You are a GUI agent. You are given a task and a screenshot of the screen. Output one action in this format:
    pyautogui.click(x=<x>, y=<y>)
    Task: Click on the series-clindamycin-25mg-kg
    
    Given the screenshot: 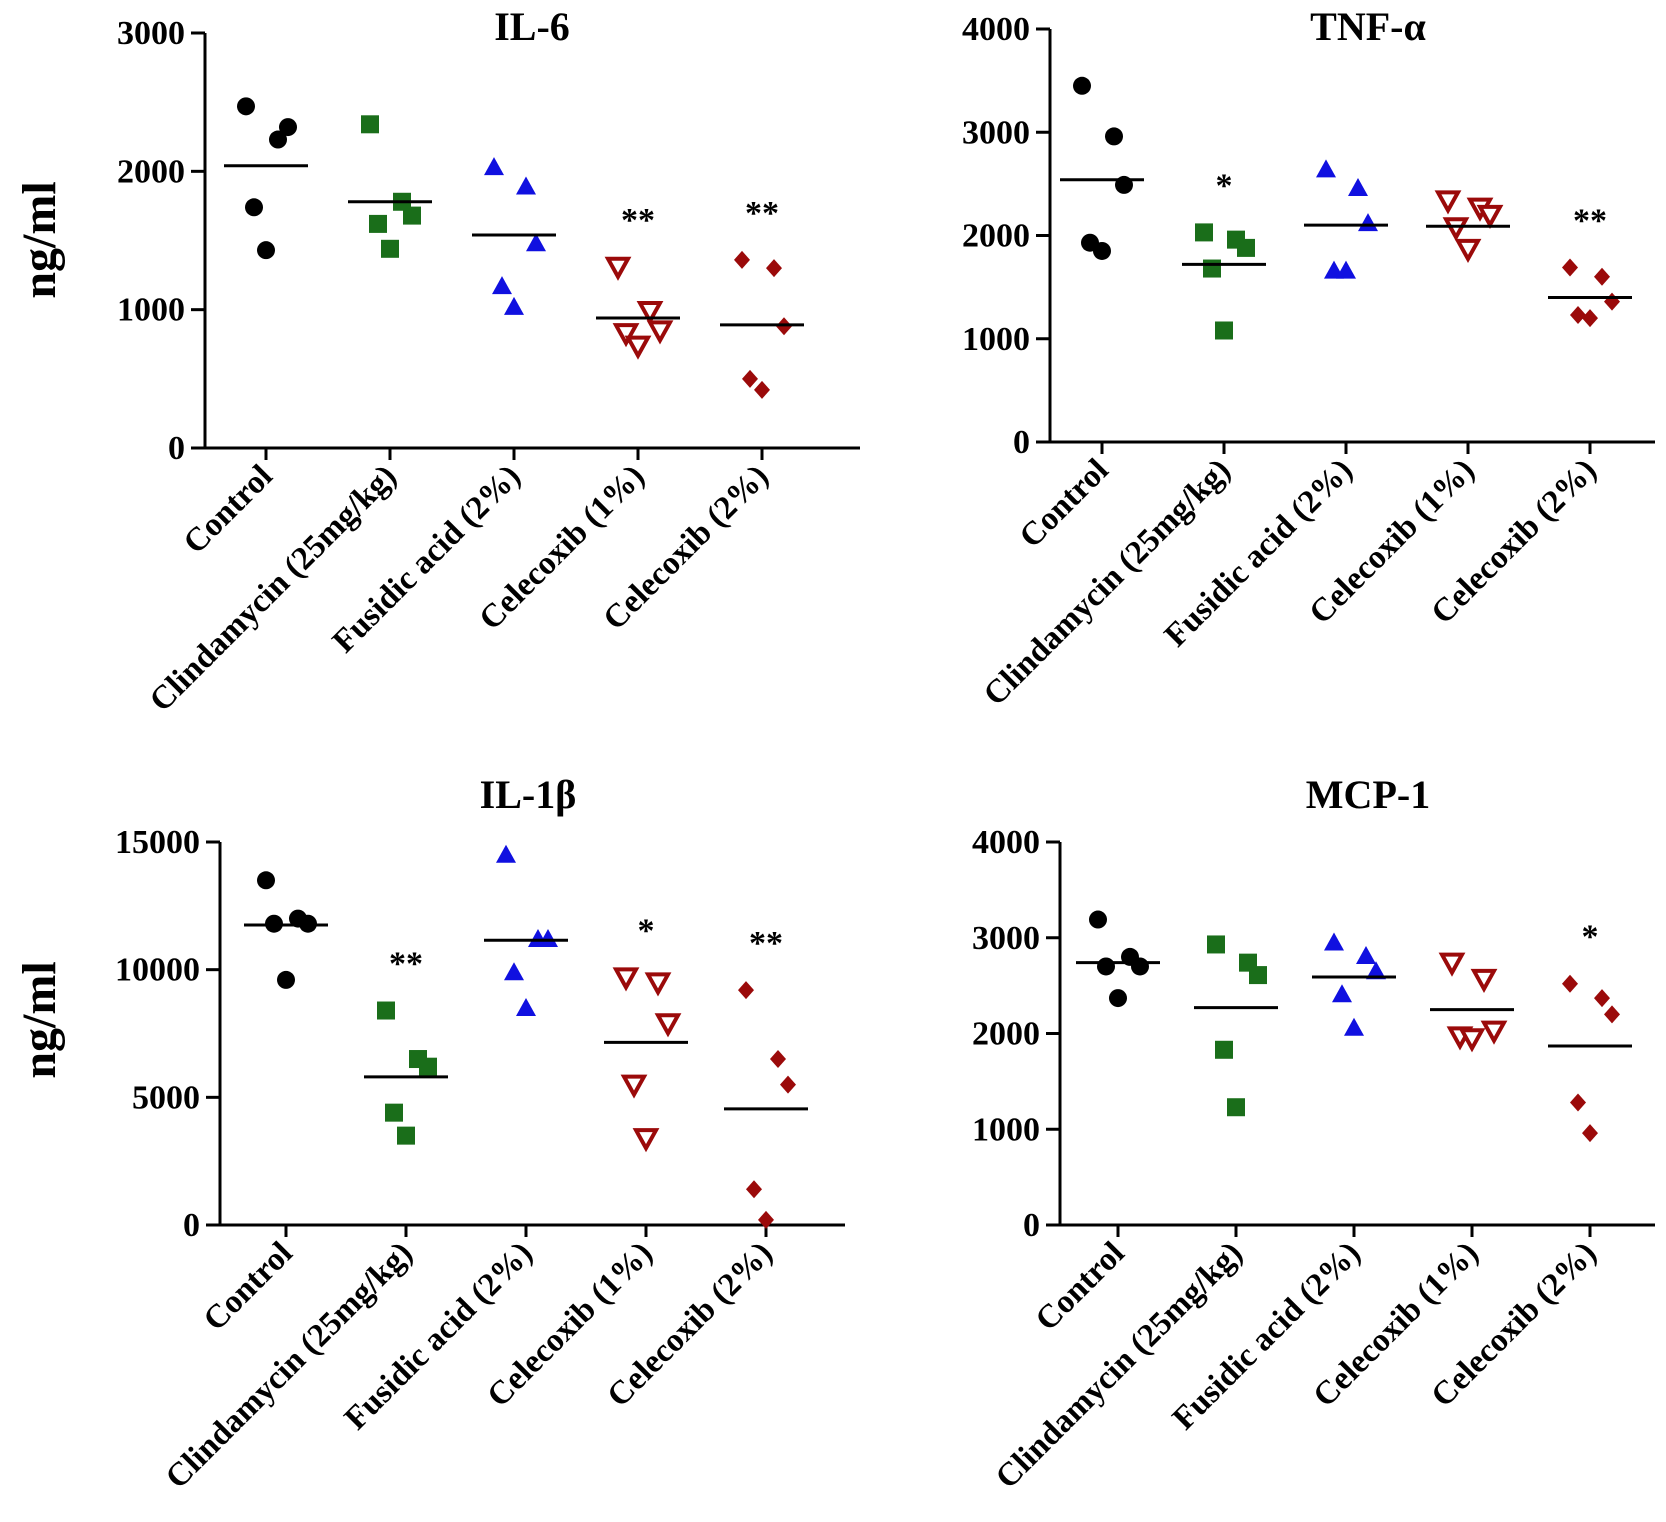 What is the action you would take?
    pyautogui.click(x=390, y=186)
    